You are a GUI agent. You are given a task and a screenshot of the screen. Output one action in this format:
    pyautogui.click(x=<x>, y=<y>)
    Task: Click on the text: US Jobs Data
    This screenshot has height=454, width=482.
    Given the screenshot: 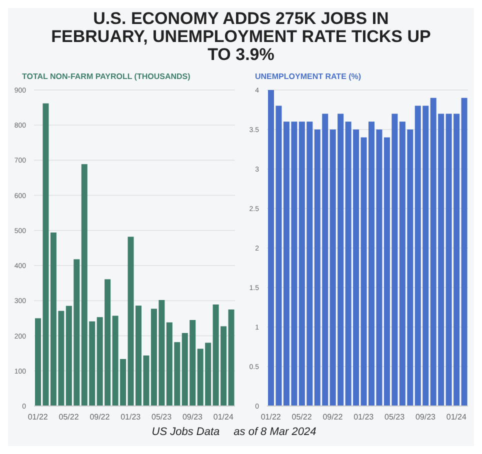 What is the action you would take?
    pyautogui.click(x=186, y=432)
    